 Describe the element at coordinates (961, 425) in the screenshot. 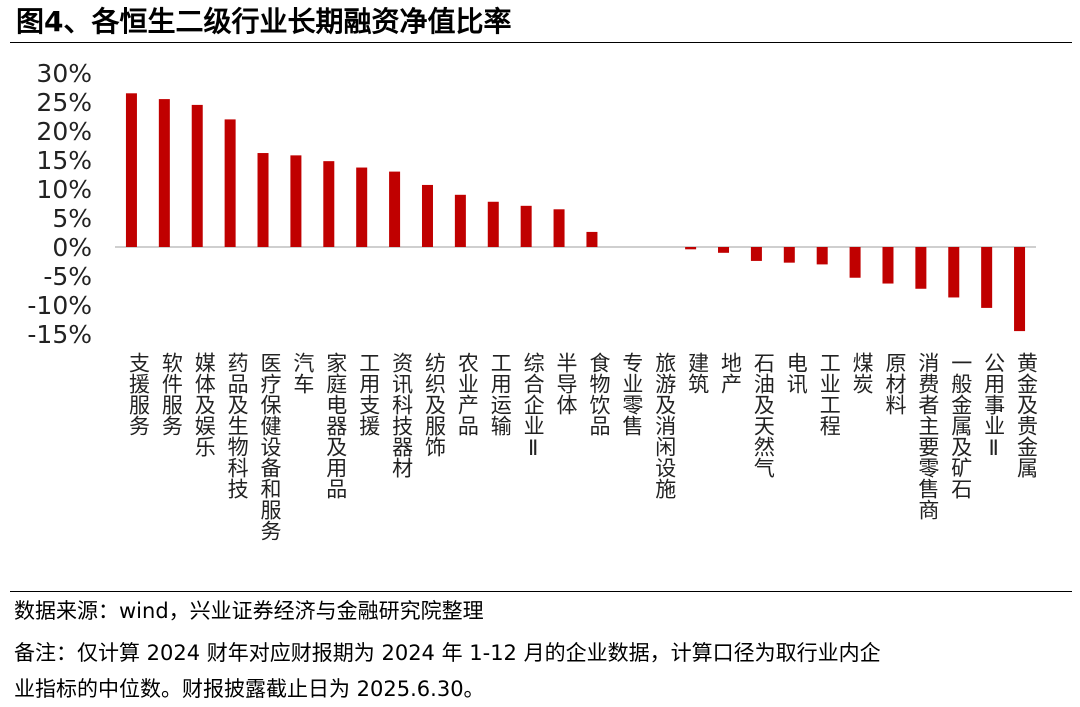

I see `x-tick-label: 一般金属及矿石` at that location.